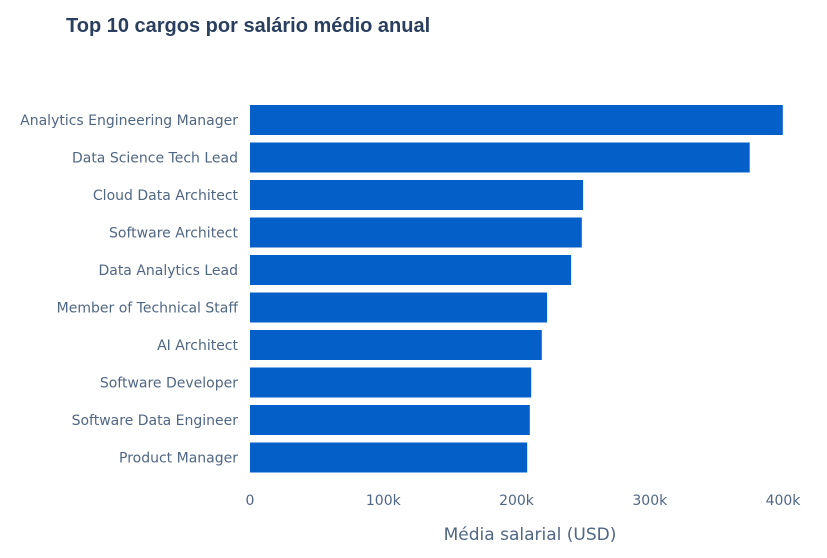 The height and width of the screenshot is (558, 827). I want to click on x-tick-label: 0, so click(250, 501).